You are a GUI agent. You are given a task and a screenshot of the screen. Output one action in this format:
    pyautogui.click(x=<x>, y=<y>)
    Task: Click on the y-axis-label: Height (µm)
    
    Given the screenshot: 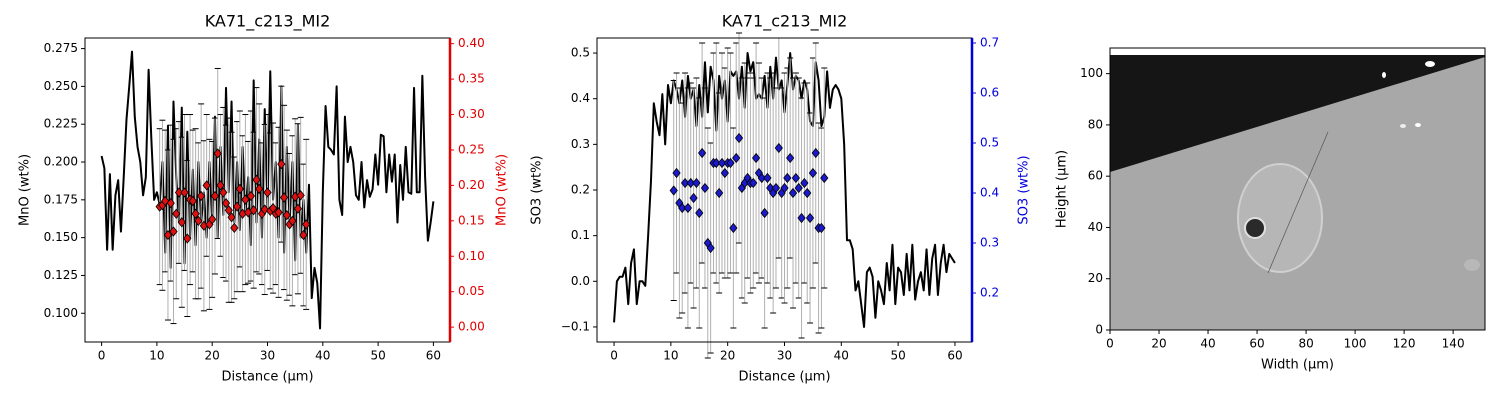 What is the action you would take?
    pyautogui.click(x=1062, y=189)
    